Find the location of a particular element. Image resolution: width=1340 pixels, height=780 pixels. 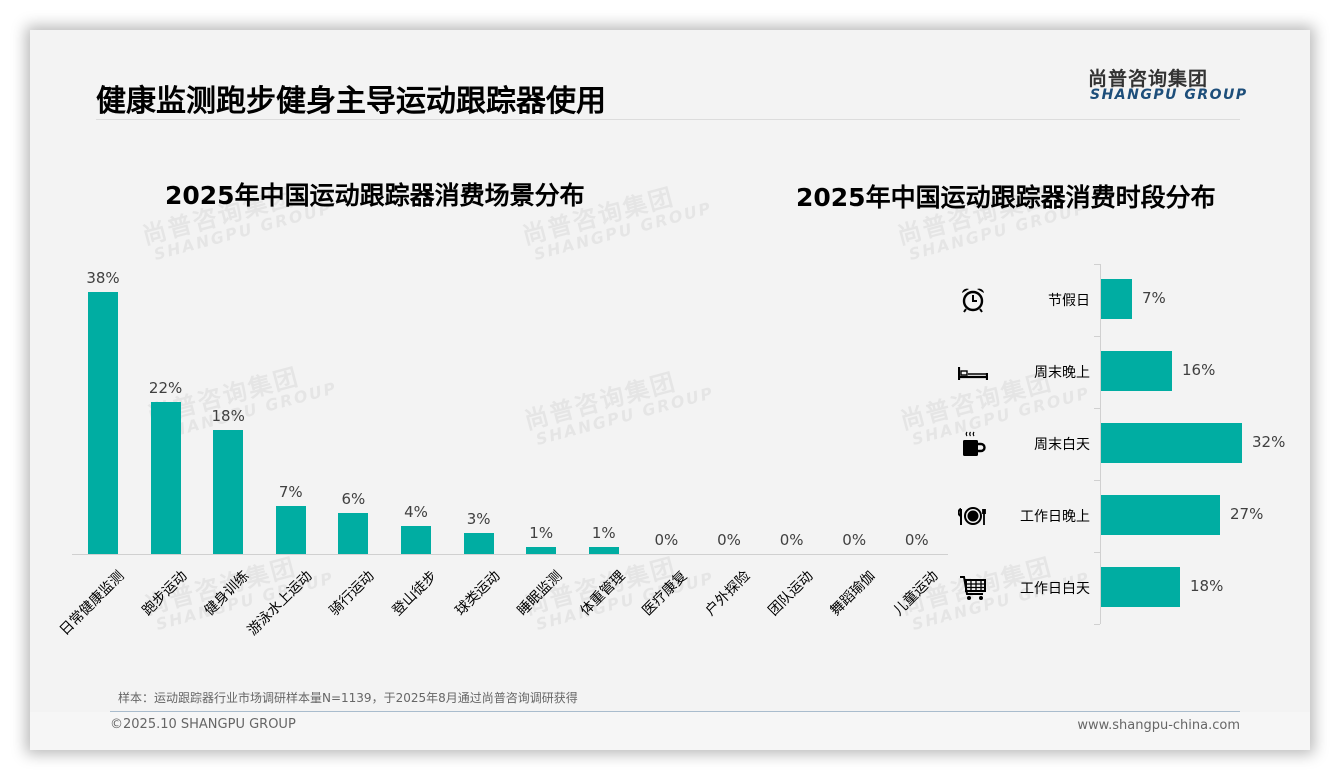

category-label: 工作日白天 is located at coordinates (1055, 589).